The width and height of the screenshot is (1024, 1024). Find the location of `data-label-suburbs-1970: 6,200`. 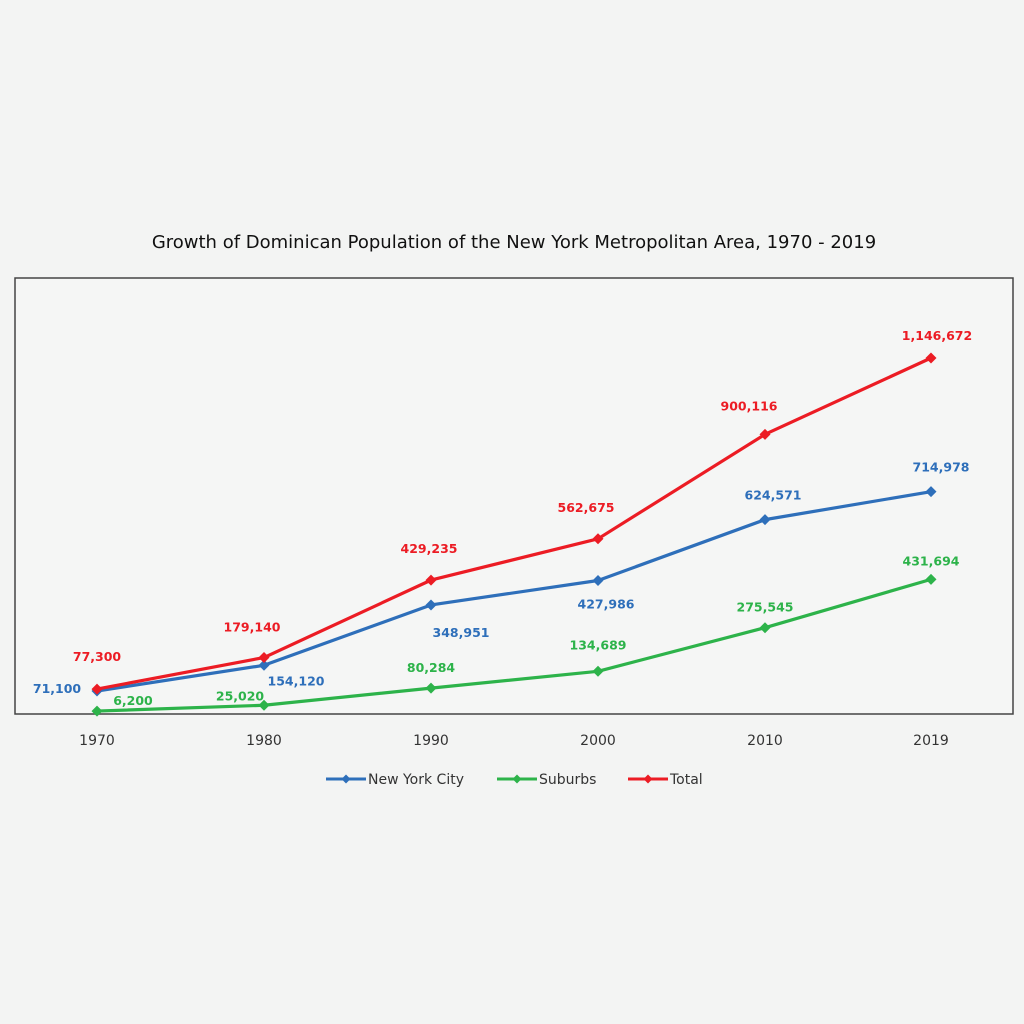

data-label-suburbs-1970: 6,200 is located at coordinates (133, 700).